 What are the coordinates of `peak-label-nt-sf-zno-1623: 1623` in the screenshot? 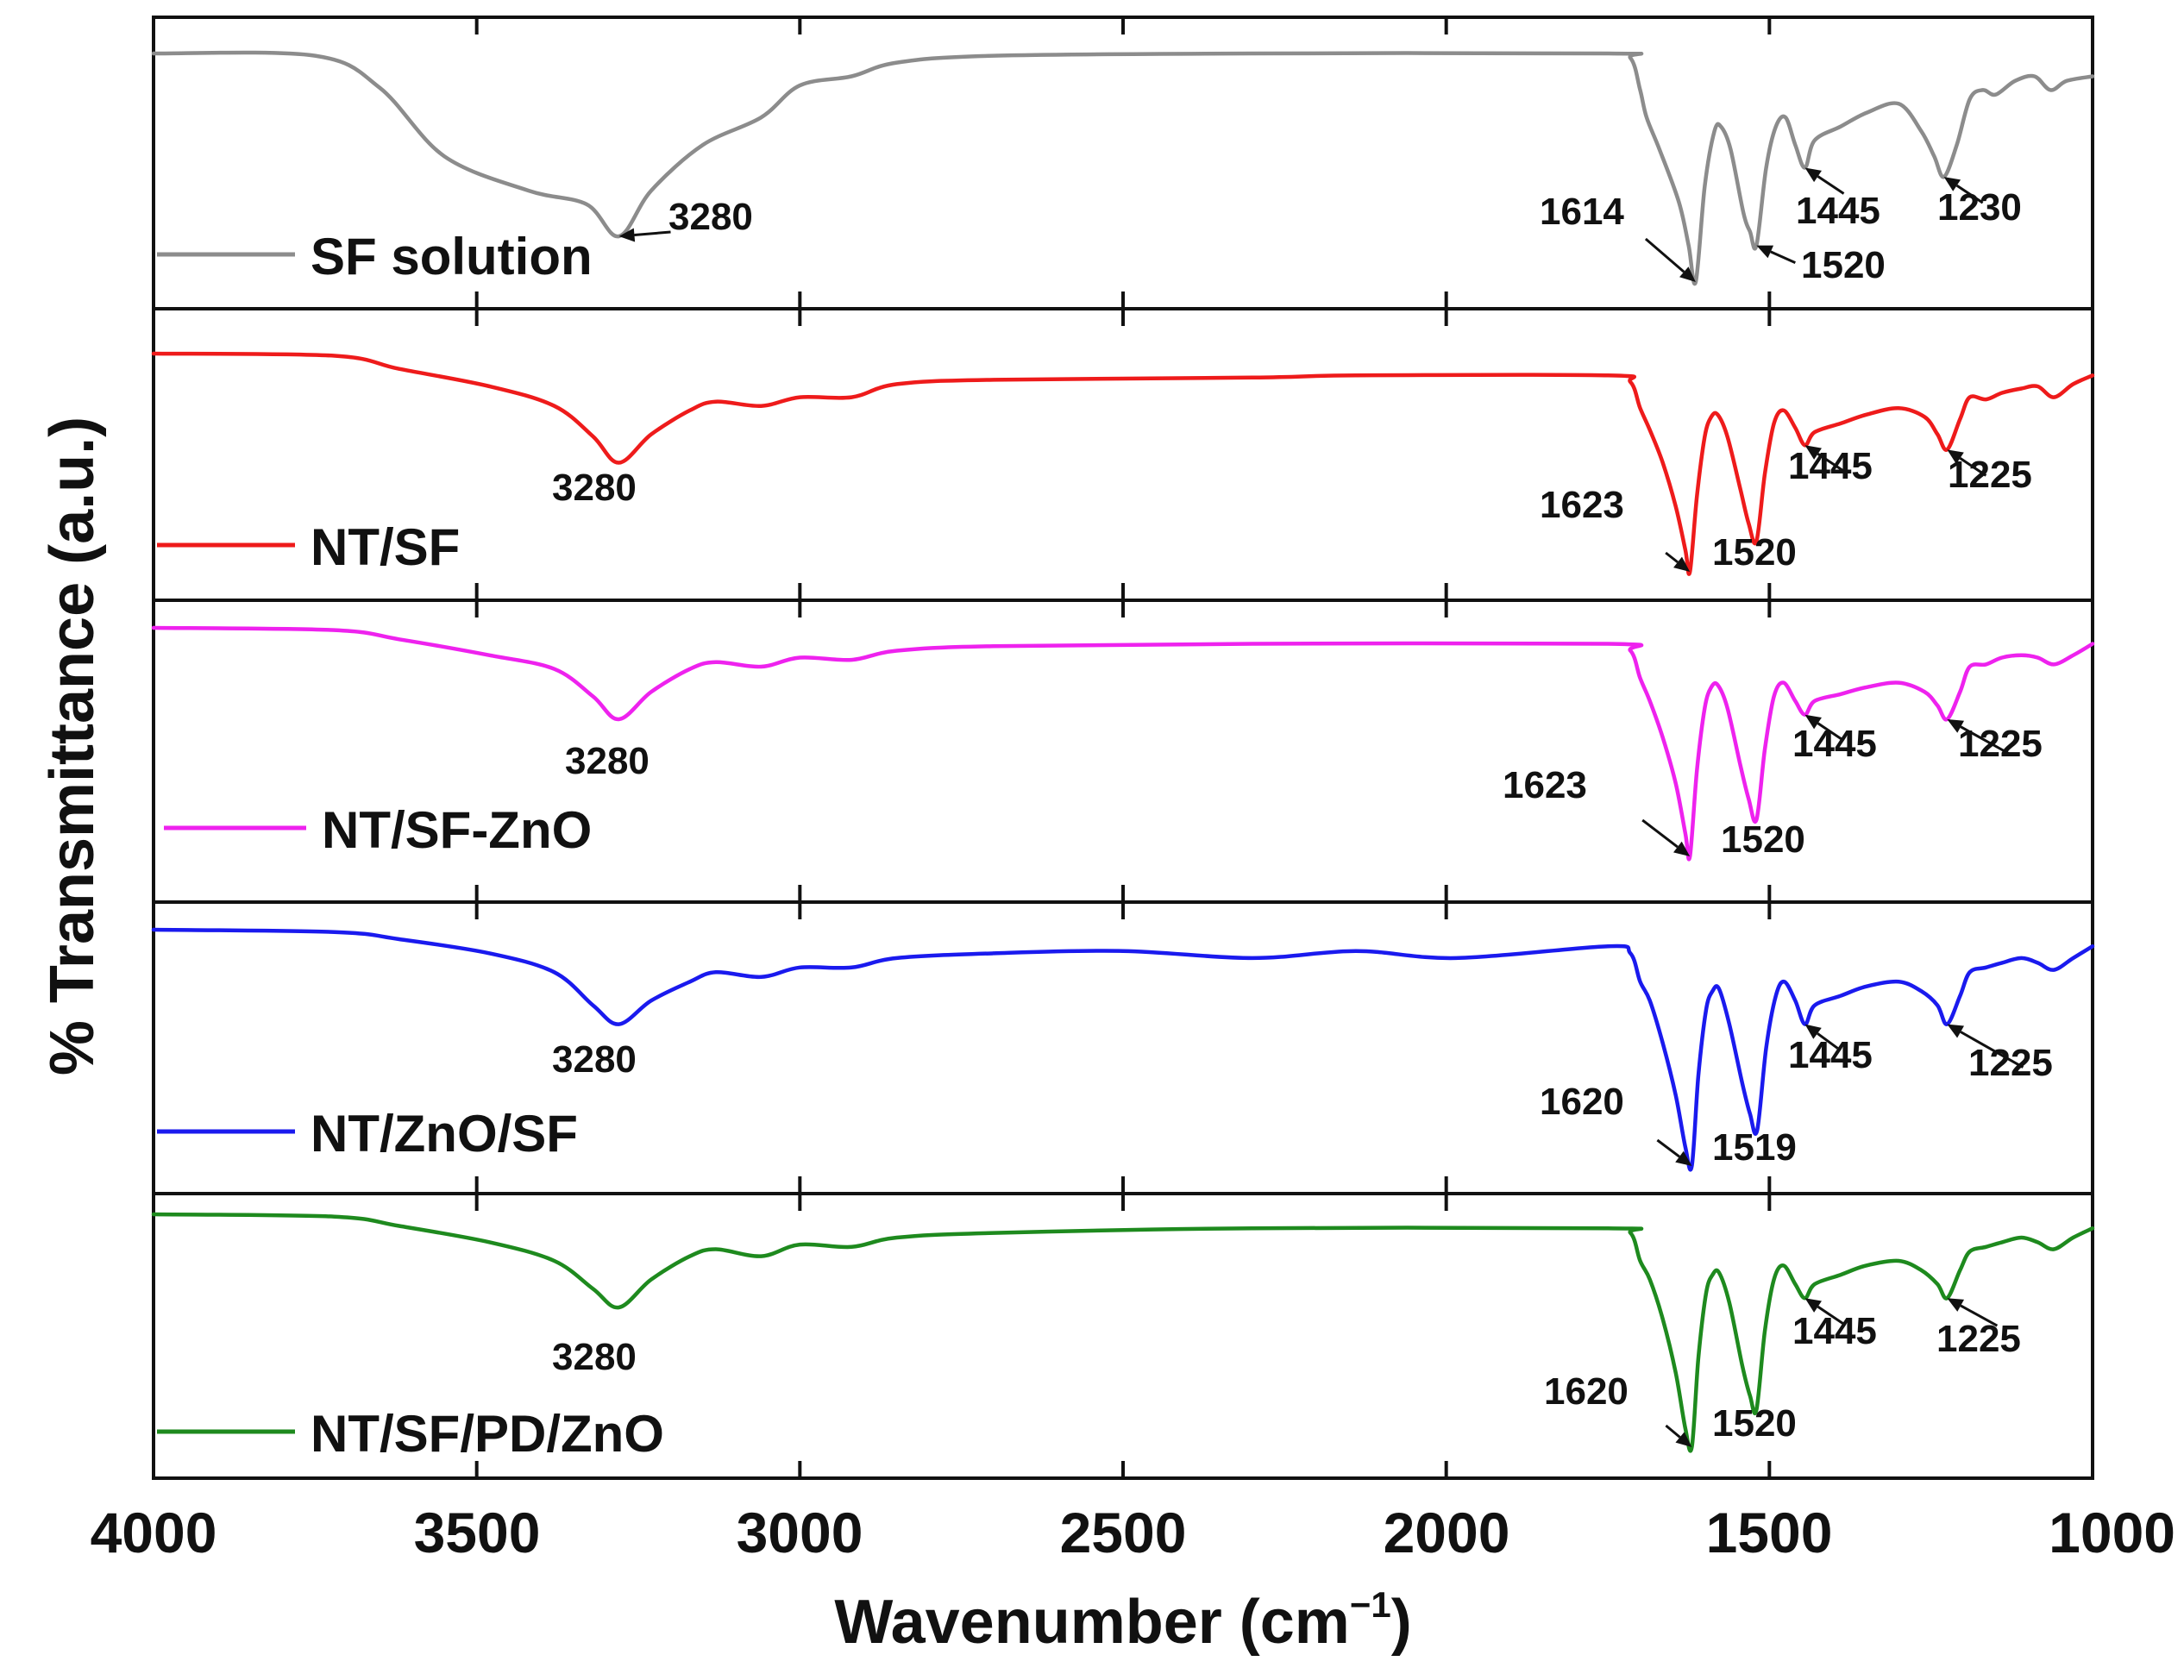 It's located at (1545, 785).